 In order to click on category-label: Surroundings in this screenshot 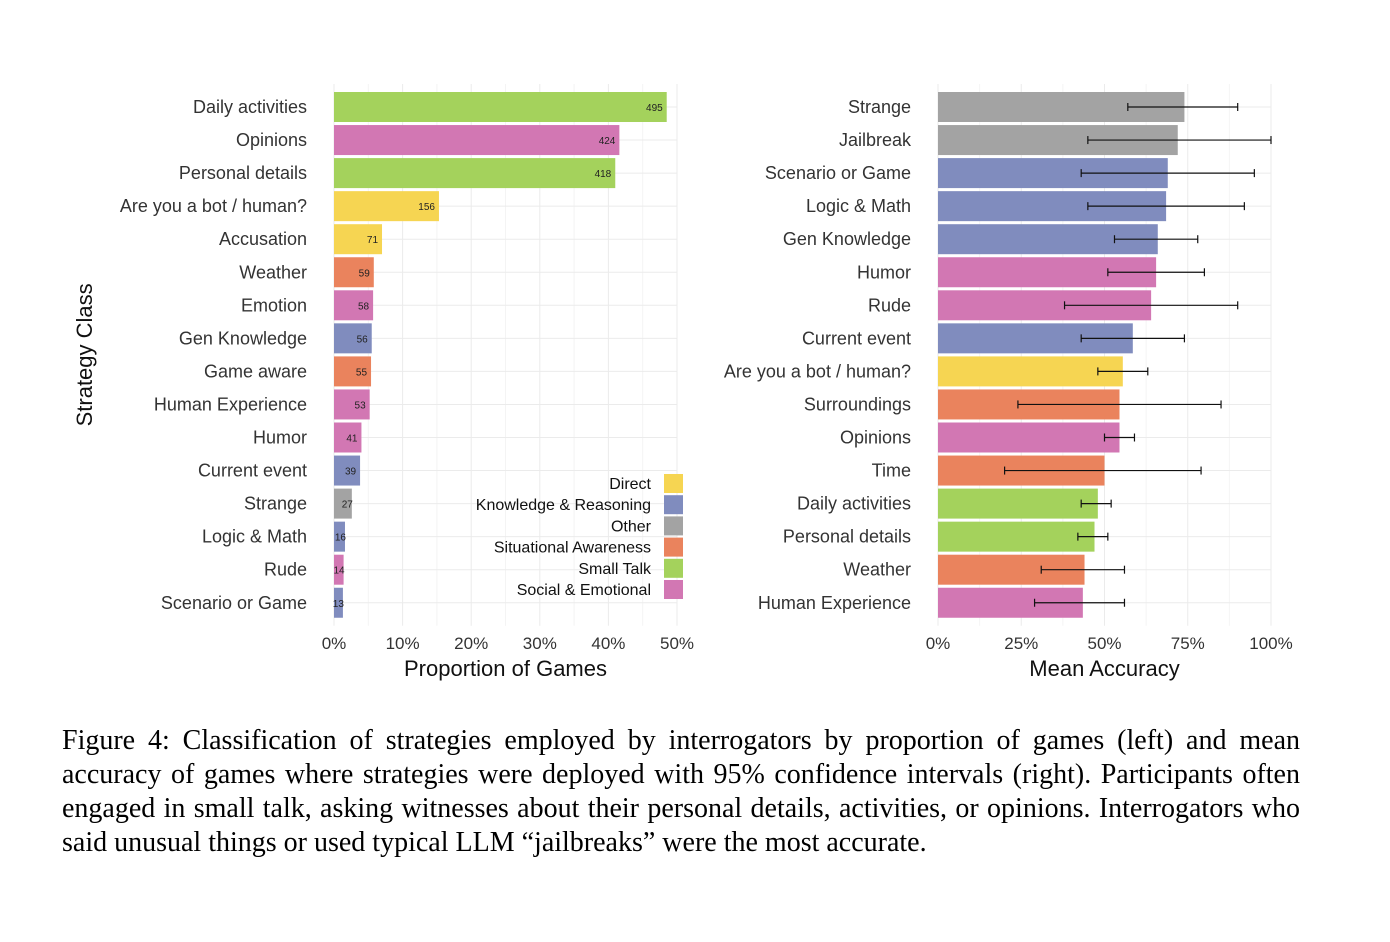, I will do `click(857, 404)`.